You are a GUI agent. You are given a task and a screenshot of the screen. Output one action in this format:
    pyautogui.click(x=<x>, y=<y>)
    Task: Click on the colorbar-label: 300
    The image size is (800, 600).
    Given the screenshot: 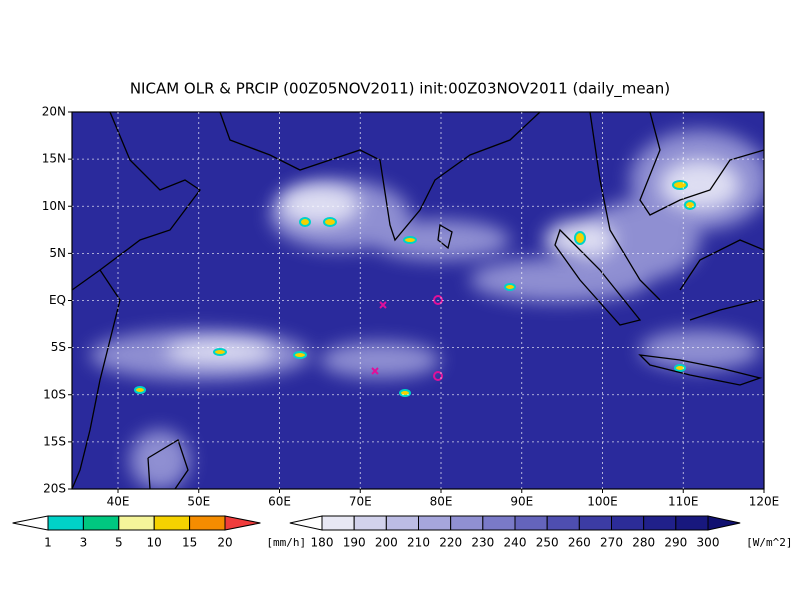 What is the action you would take?
    pyautogui.click(x=708, y=543)
    